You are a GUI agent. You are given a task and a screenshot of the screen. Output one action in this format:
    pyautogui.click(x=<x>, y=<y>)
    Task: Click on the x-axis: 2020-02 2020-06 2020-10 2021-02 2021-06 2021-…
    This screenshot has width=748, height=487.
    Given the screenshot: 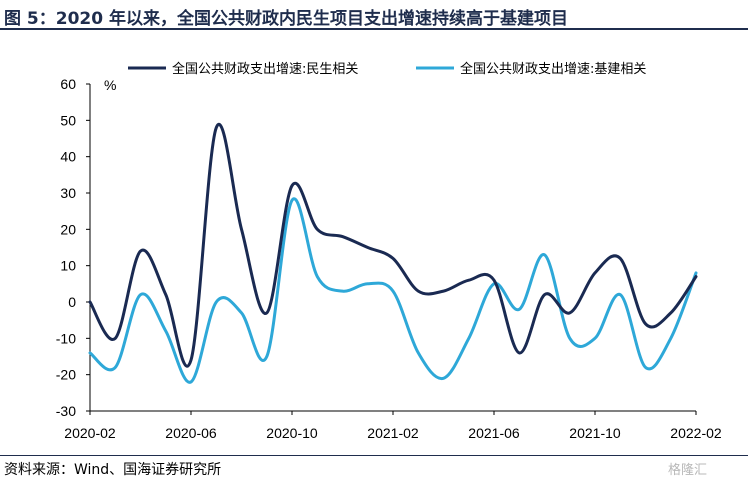 What is the action you would take?
    pyautogui.click(x=393, y=425)
    